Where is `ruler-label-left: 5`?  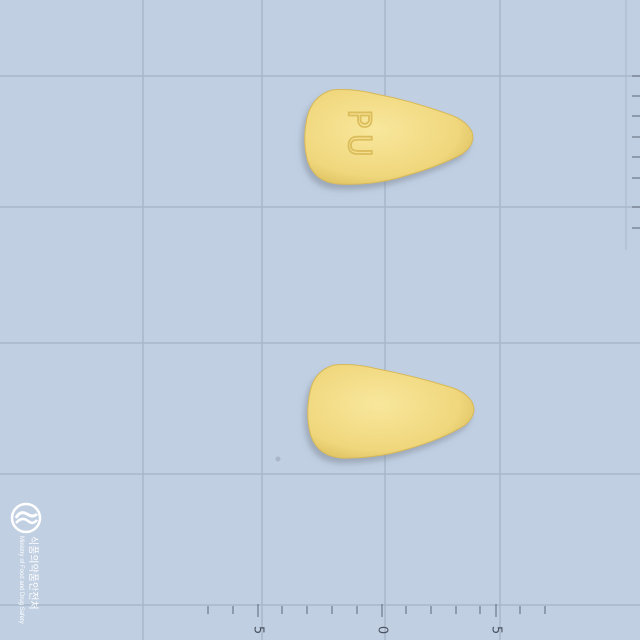
ruler-label-left: 5 is located at coordinates (258, 630).